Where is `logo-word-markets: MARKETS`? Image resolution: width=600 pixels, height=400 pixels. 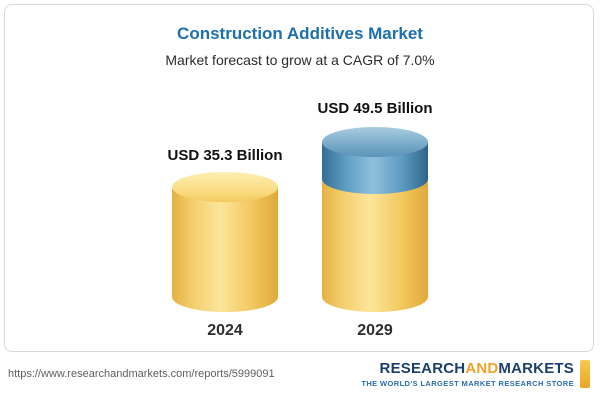 logo-word-markets: MARKETS is located at coordinates (536, 368).